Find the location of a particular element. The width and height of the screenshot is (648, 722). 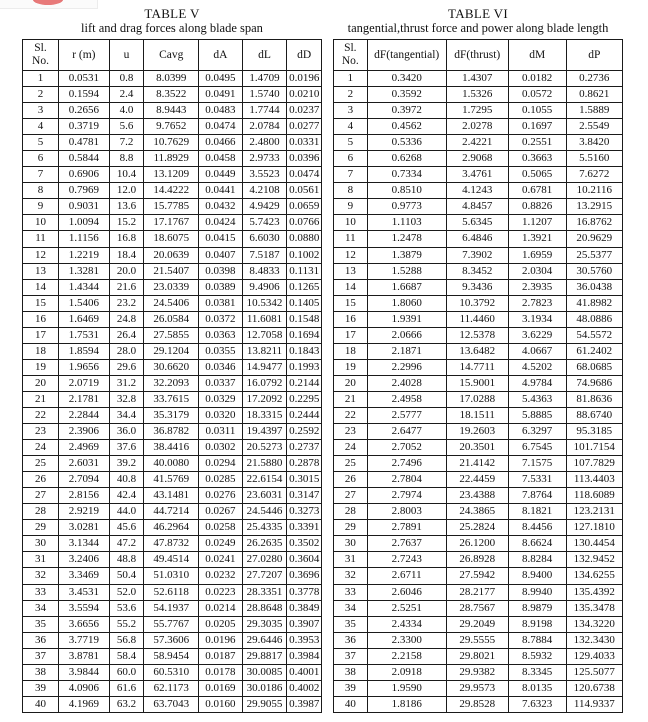

table-cell: 9.4906 is located at coordinates (264, 287).